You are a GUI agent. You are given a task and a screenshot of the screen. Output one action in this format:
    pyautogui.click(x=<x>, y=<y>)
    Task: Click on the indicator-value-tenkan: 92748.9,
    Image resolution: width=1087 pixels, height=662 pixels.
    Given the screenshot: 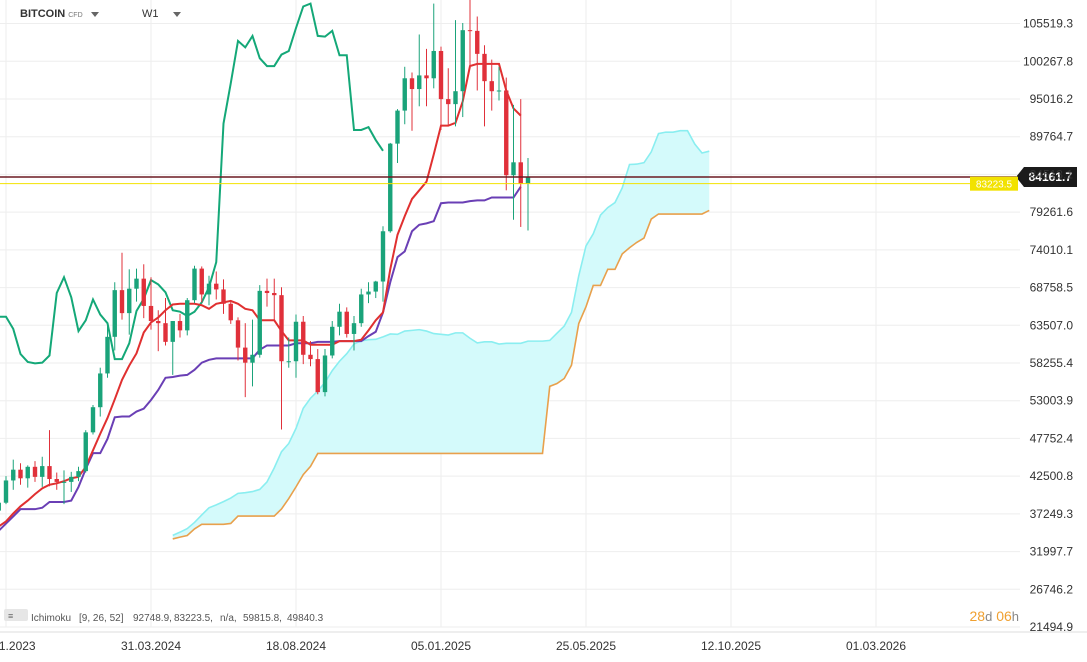 What is the action you would take?
    pyautogui.click(x=152, y=618)
    